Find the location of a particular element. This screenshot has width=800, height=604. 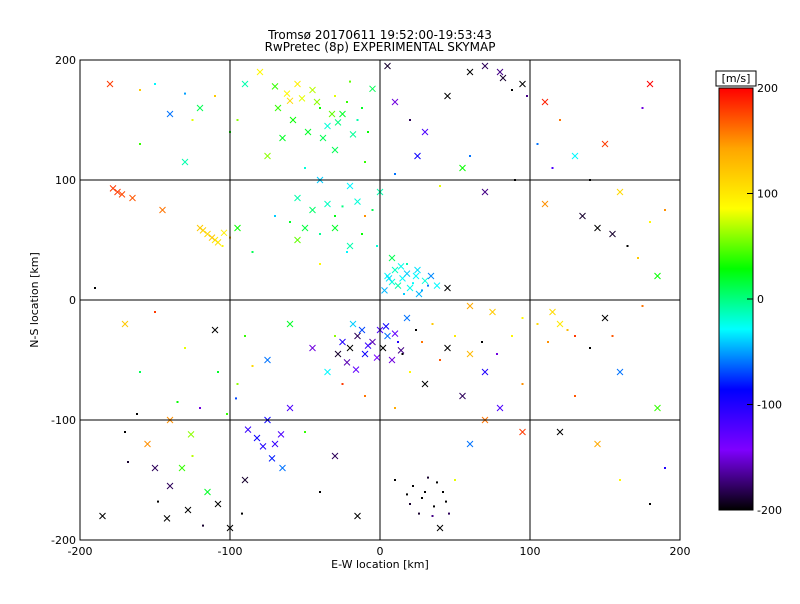

chart-title: Tromsø 20170611 19:52:00-19:53:43 is located at coordinates (379, 35).